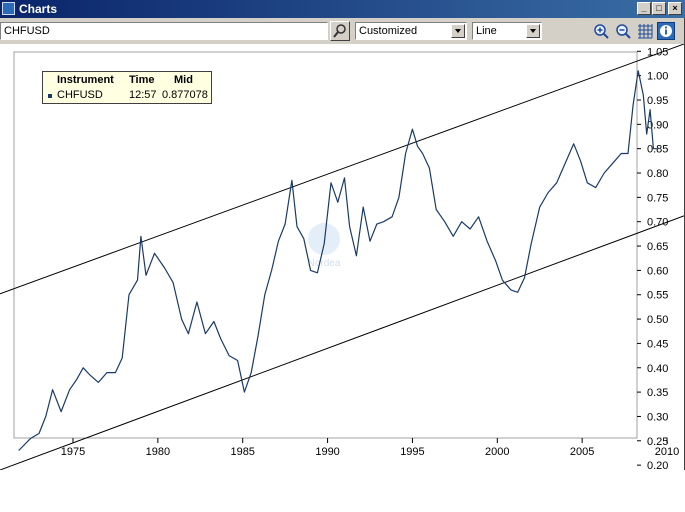 The height and width of the screenshot is (512, 685). Describe the element at coordinates (657, 150) in the screenshot. I see `y-tick-label: 0.85` at that location.